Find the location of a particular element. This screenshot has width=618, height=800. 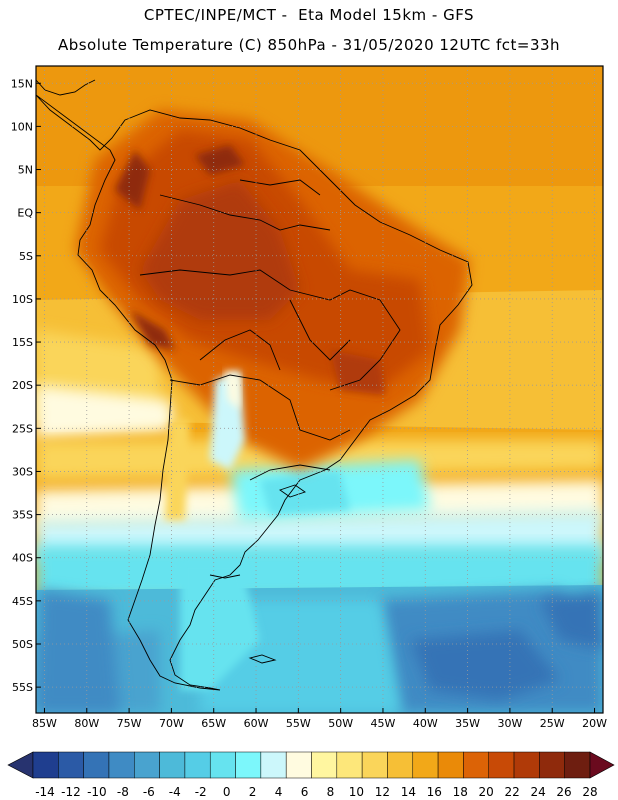

colorbar-label: 28 is located at coordinates (589, 792).